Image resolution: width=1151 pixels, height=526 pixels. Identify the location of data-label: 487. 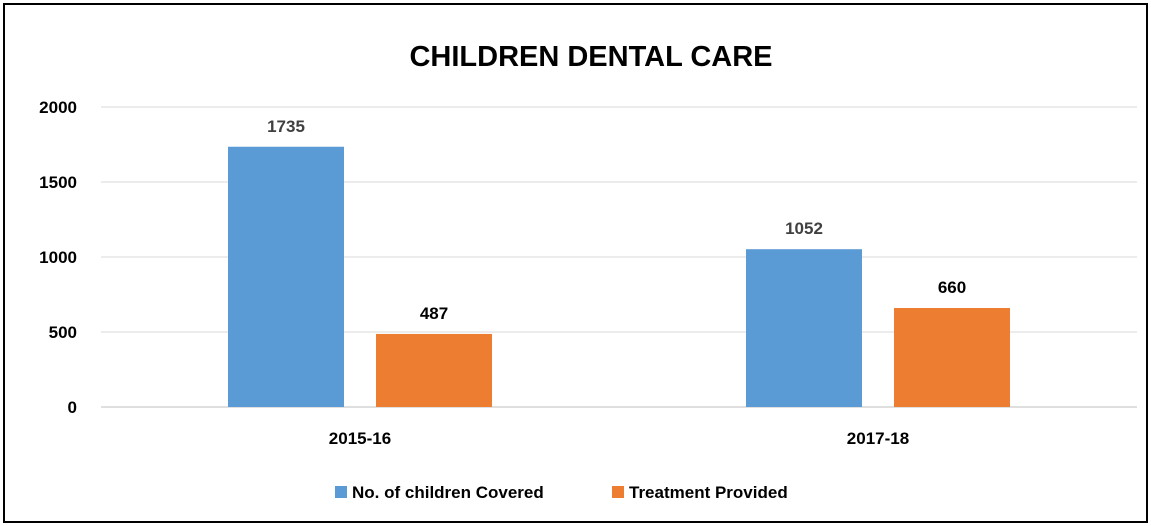
(434, 313).